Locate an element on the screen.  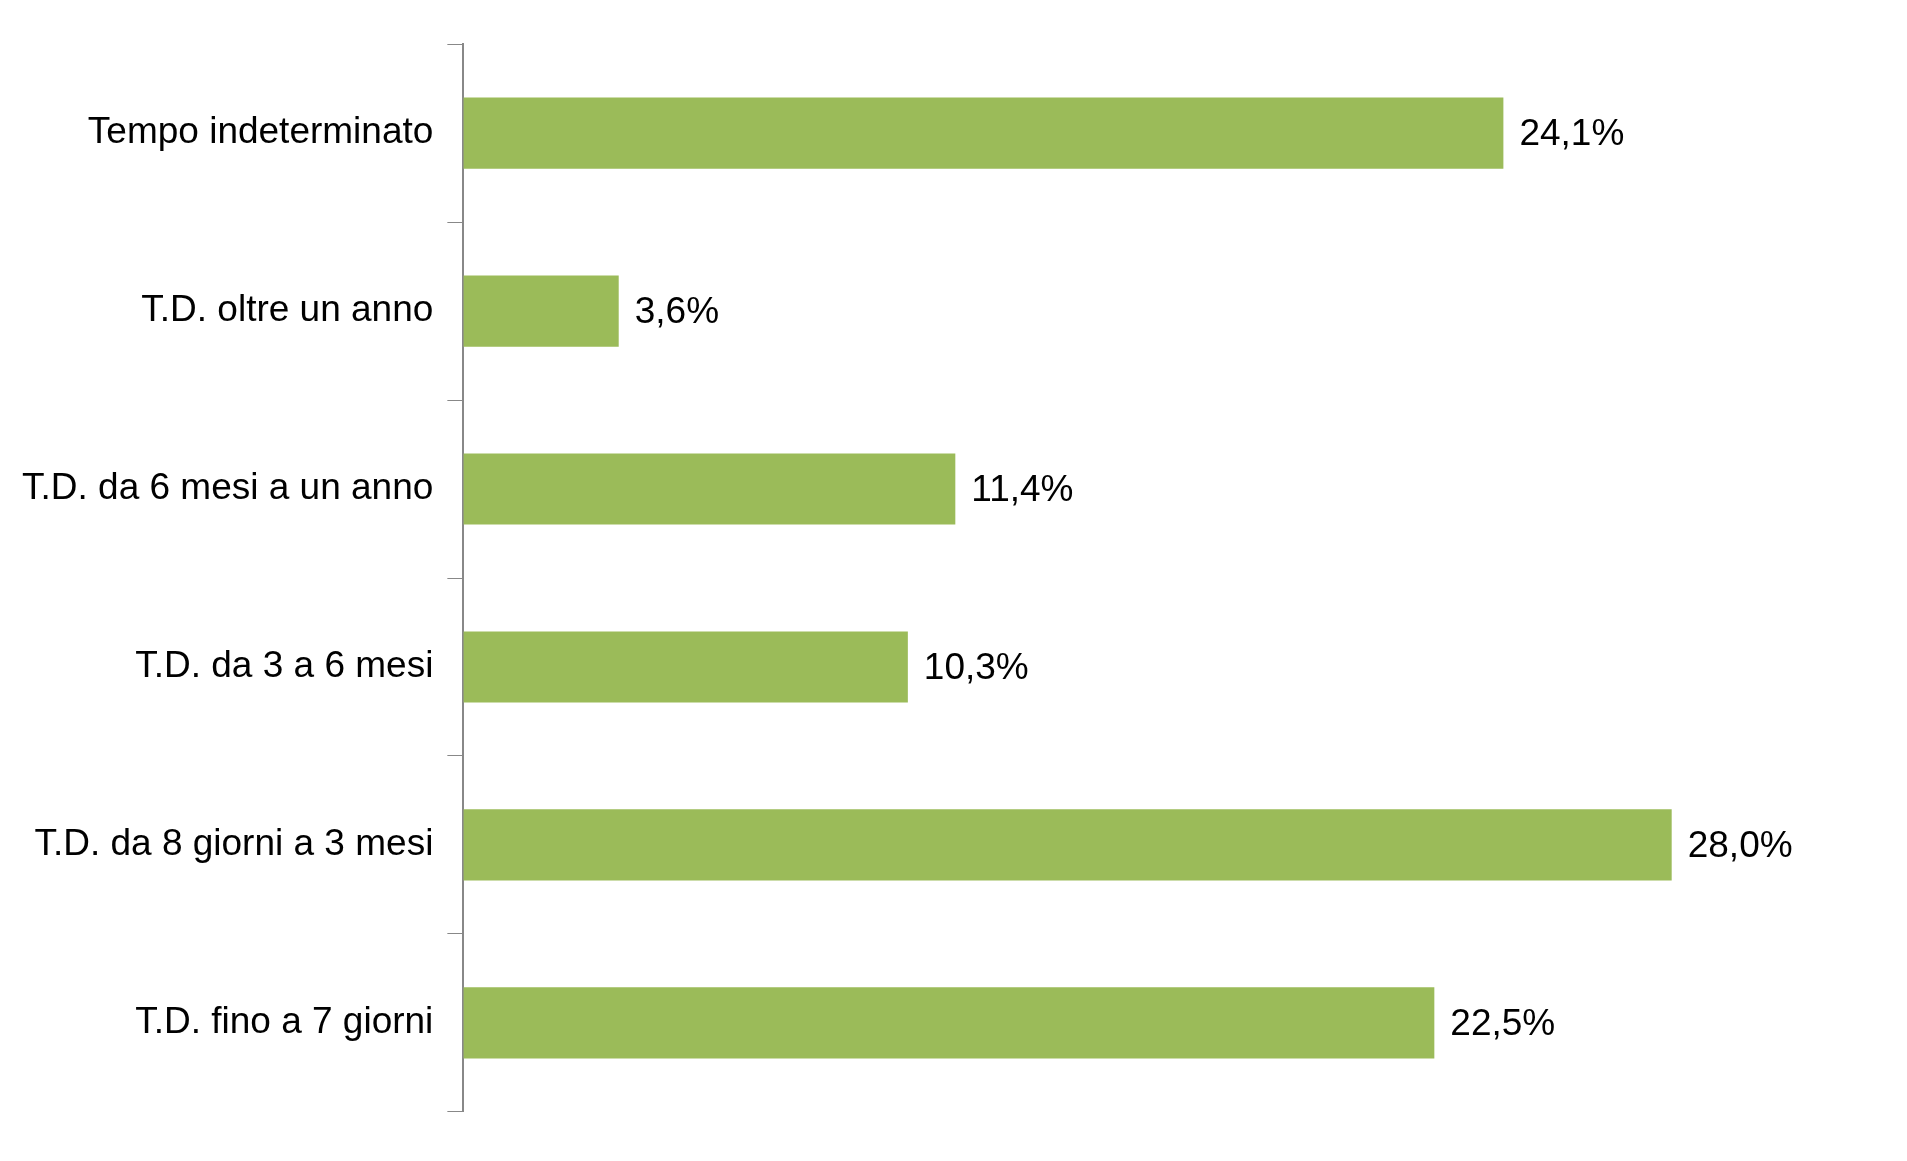
y-tick-label: T.D. fino a 7 giorni is located at coordinates (284, 1021).